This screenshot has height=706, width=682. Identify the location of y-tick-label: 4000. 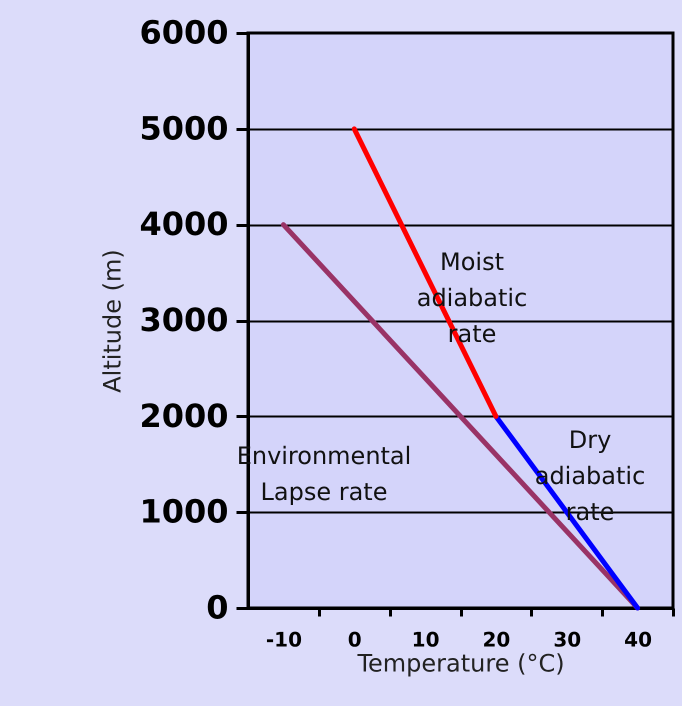
(183, 224).